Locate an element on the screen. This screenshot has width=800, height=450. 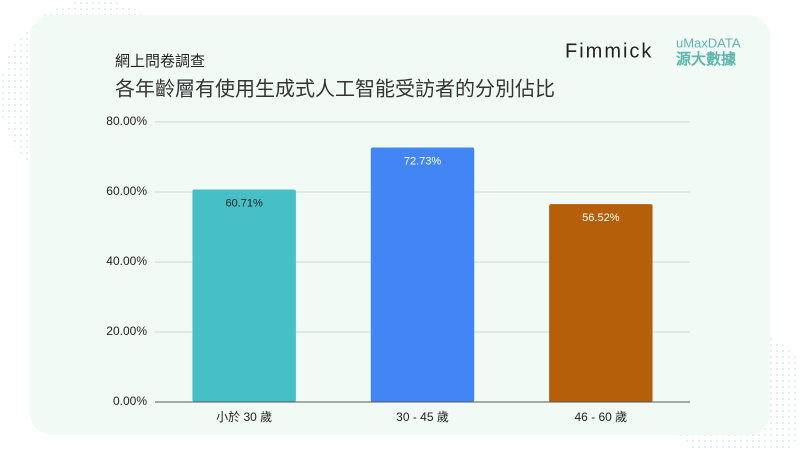
x-tick-label: 30 - 45 歲 is located at coordinates (422, 417).